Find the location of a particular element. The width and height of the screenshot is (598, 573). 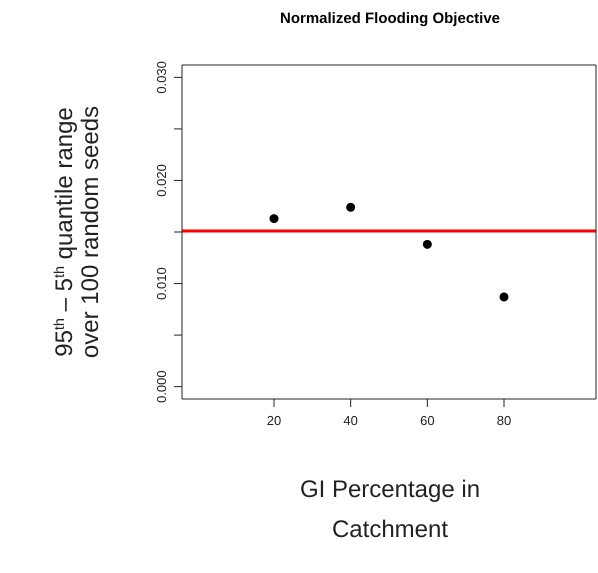

x-tick-label: 40 is located at coordinates (350, 420).